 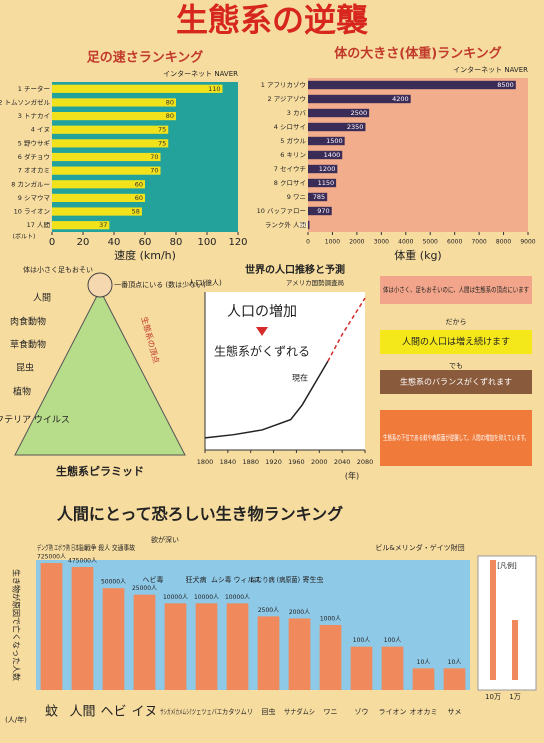 I want to click on x-tick-label: 4000, so click(x=405, y=242).